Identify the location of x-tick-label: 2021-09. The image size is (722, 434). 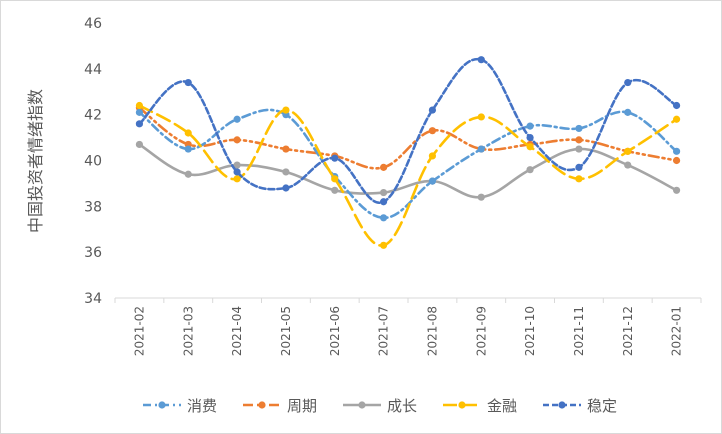
(481, 331).